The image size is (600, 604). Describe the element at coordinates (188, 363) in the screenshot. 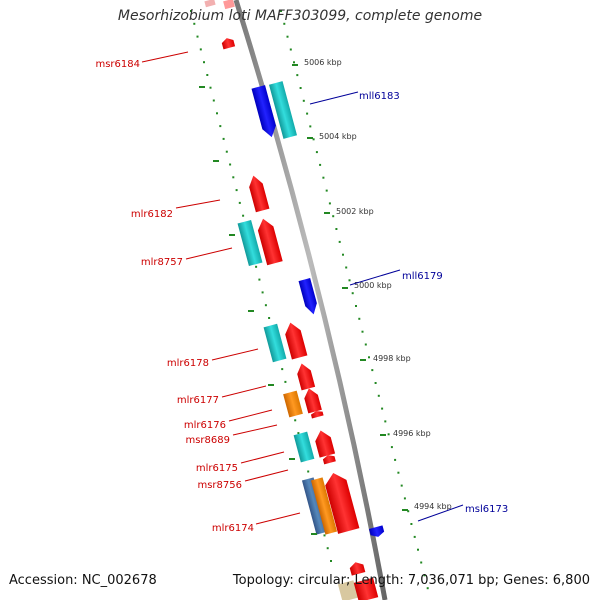

I see `gene-label-mlr6178: mlr6178` at that location.